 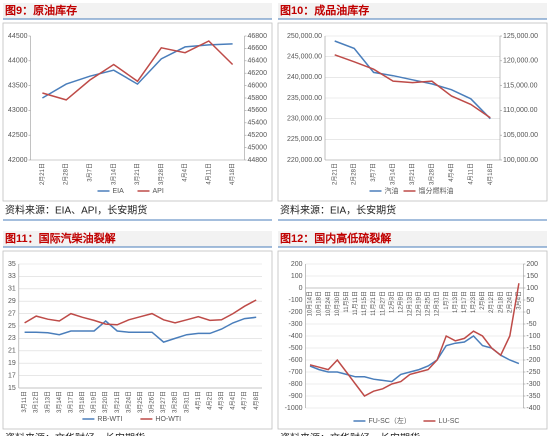 I want to click on y-tick-label: -600, so click(x=295, y=360).